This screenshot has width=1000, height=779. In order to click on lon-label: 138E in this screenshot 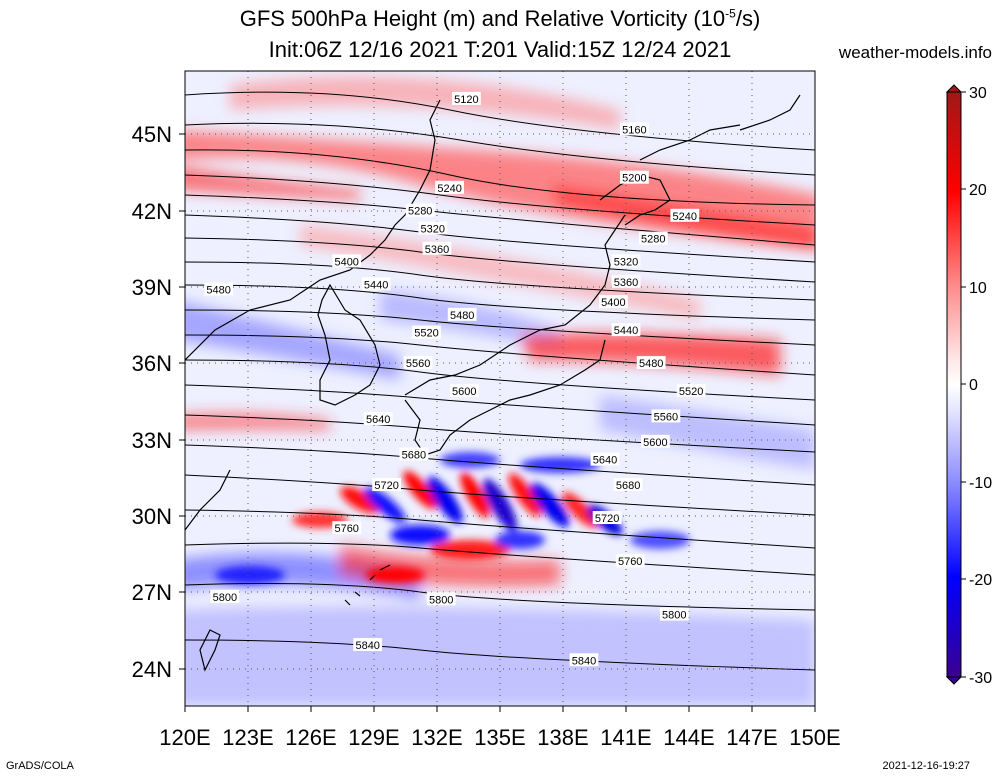, I will do `click(562, 737)`.